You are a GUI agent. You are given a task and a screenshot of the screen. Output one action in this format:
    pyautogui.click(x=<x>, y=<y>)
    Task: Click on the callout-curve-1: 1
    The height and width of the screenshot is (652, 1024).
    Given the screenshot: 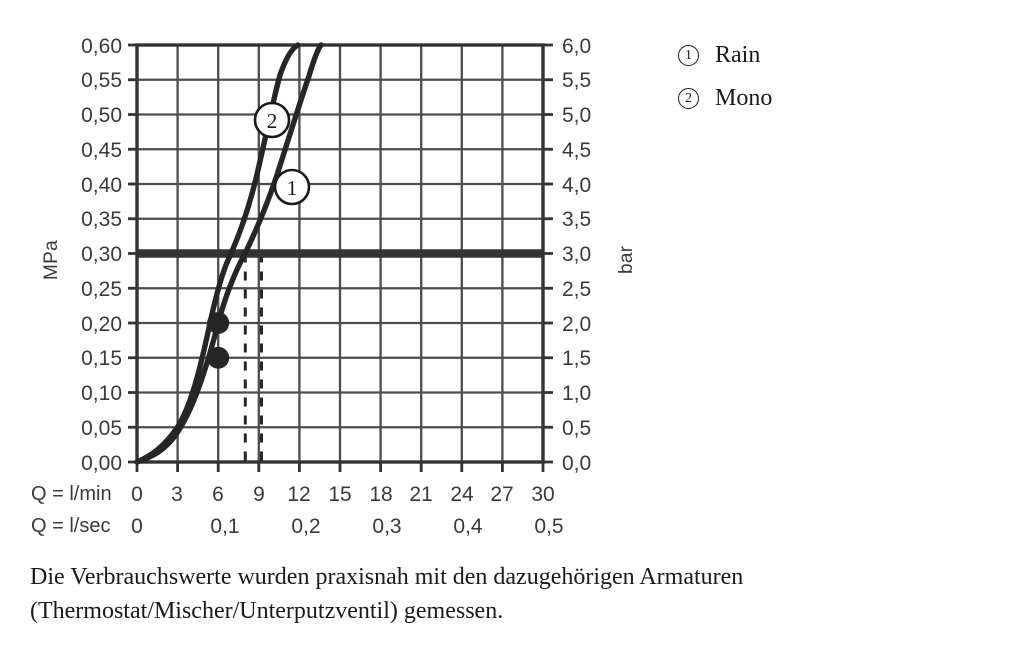 What is the action you would take?
    pyautogui.click(x=292, y=187)
    